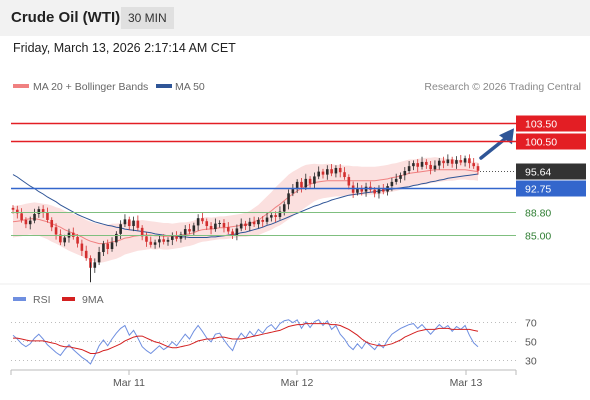  I want to click on x-tick-label: Mar 11, so click(129, 383).